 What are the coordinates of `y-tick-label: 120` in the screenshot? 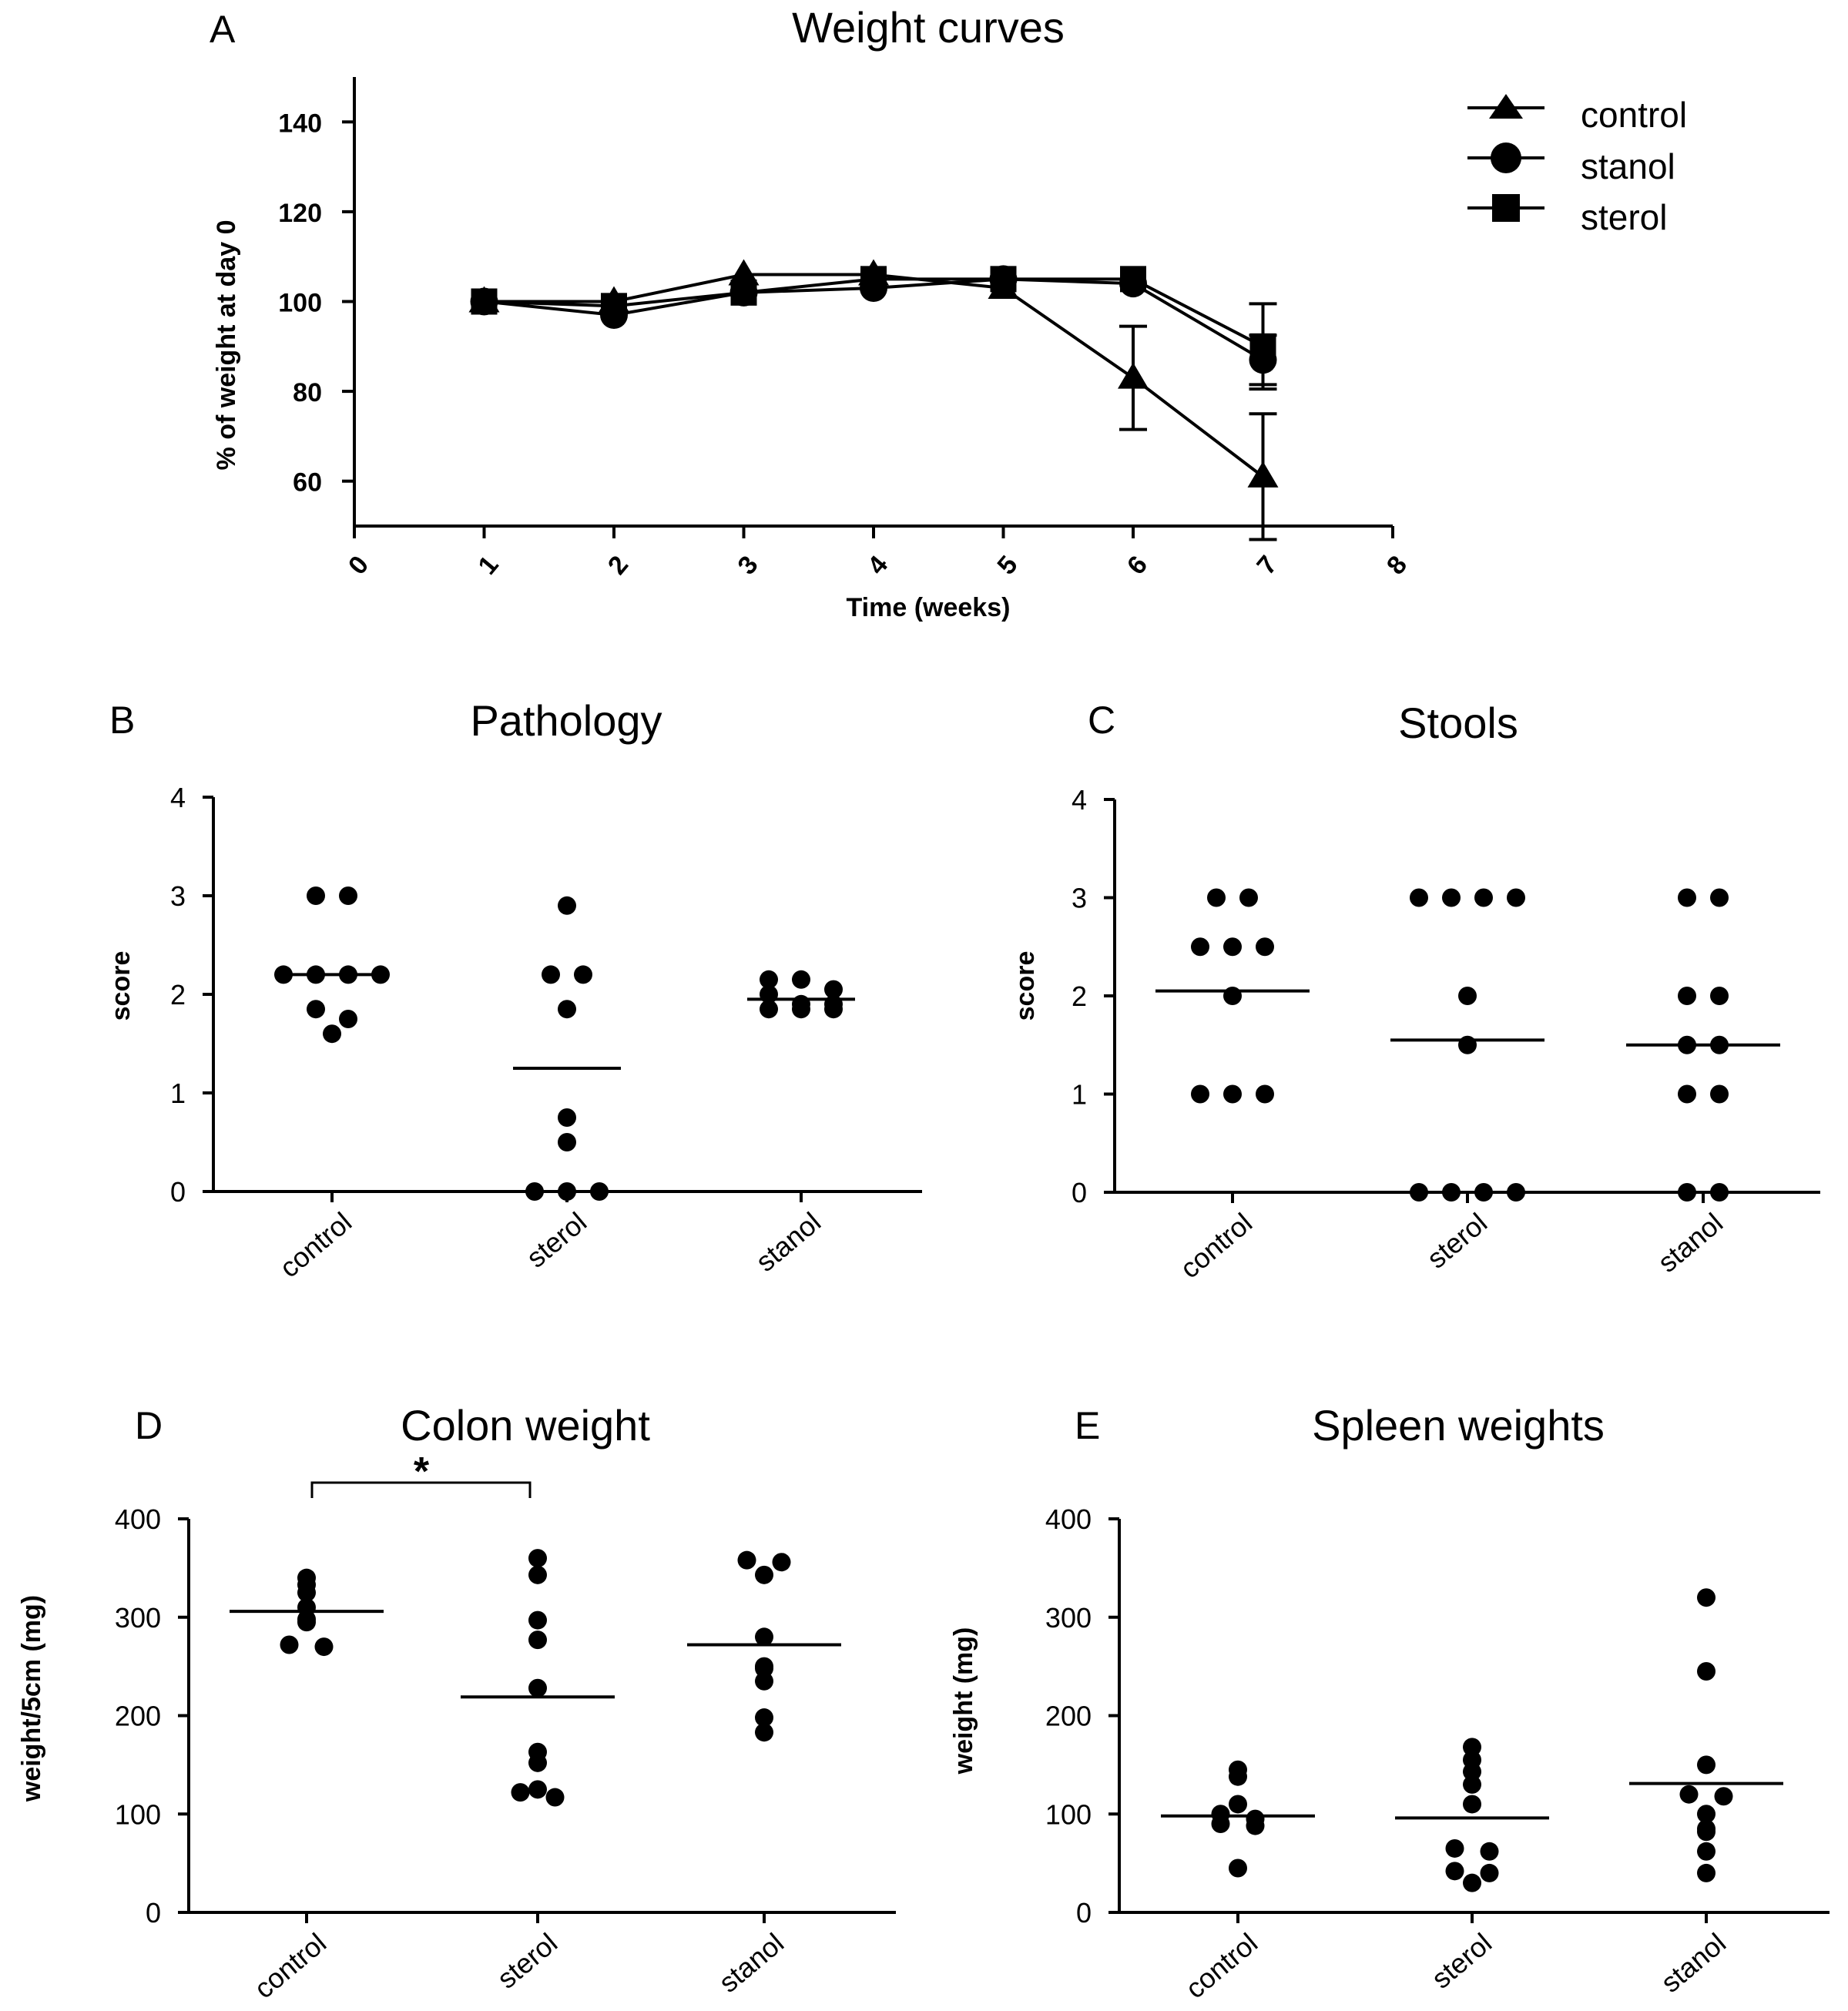 It's located at (300, 213).